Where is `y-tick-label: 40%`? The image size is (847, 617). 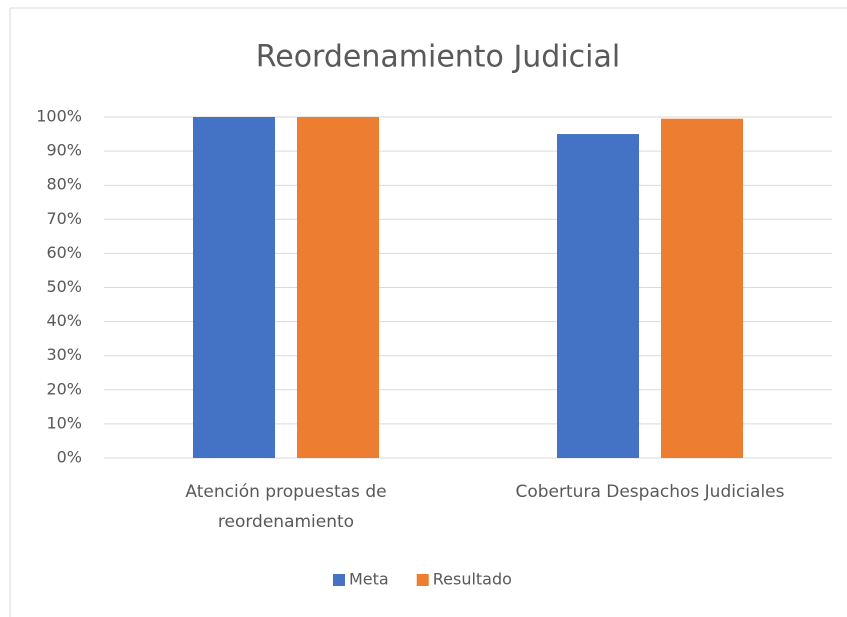 y-tick-label: 40% is located at coordinates (64, 320).